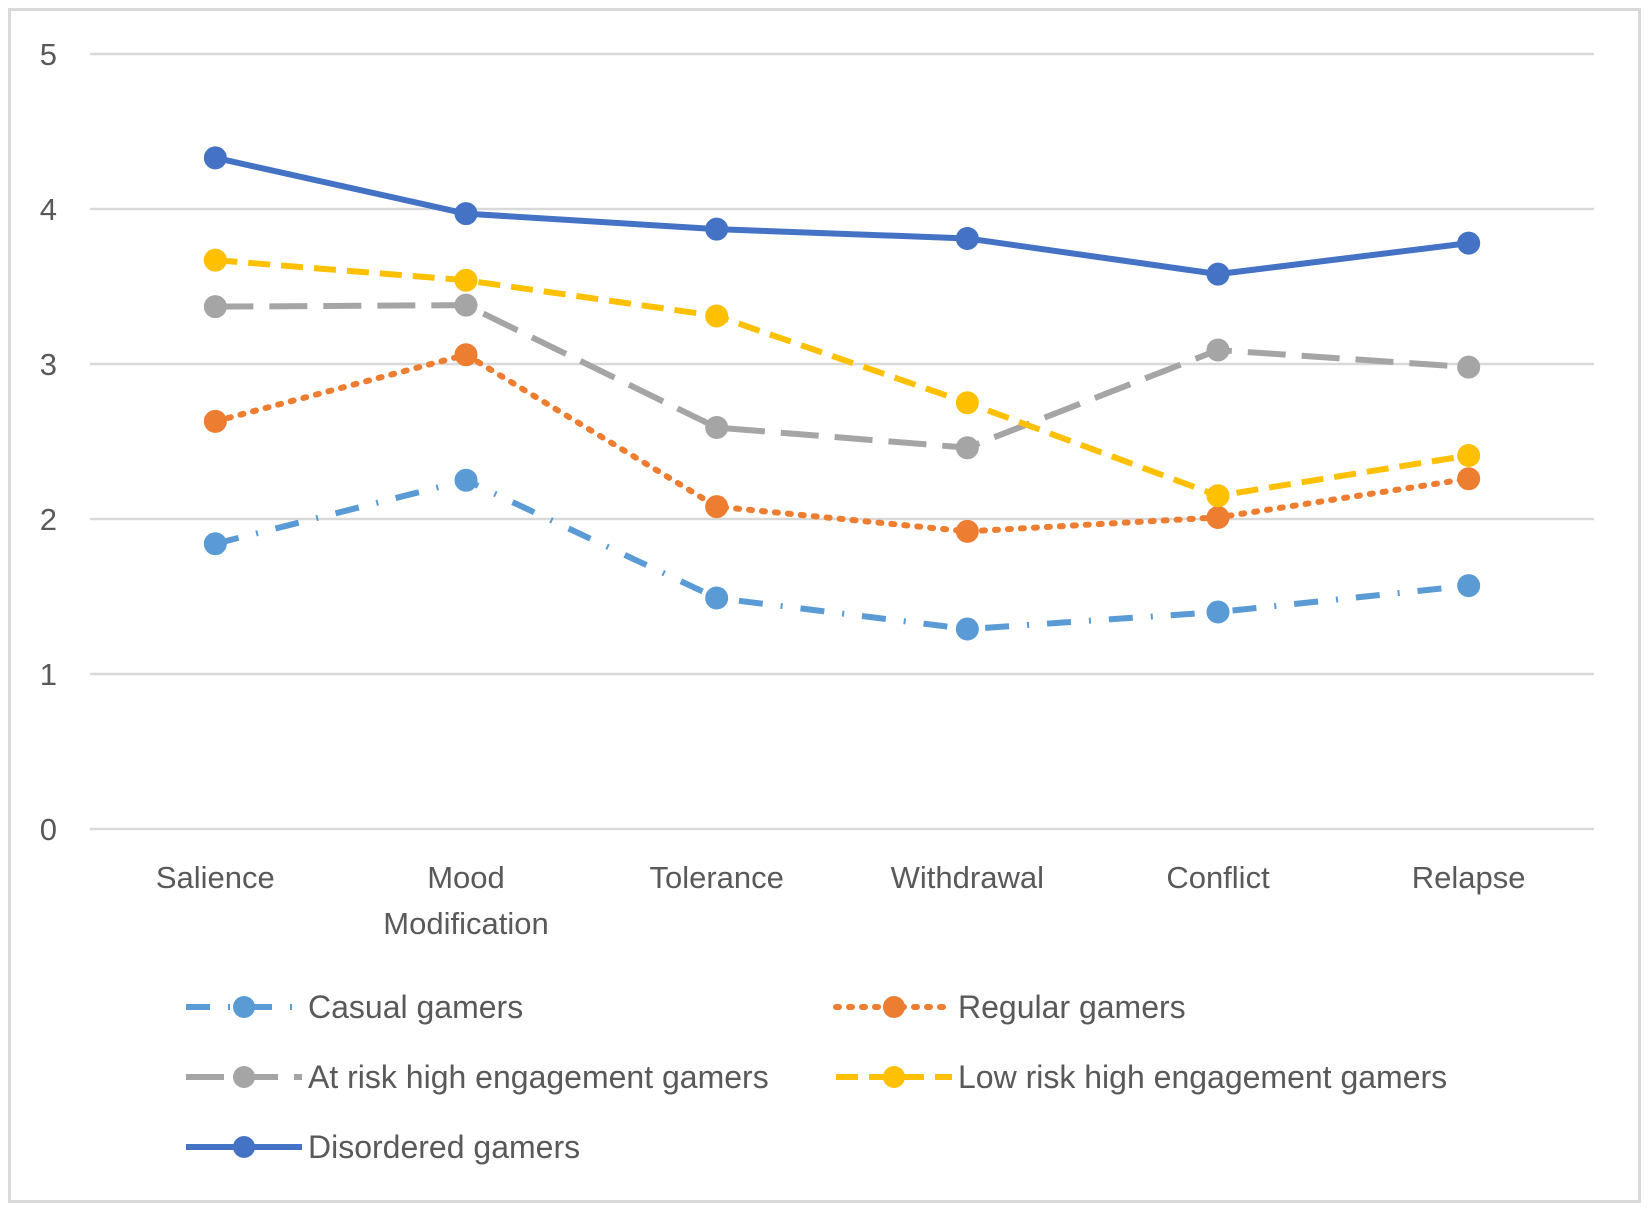  What do you see at coordinates (48, 209) in the screenshot?
I see `y-tick-label: 4` at bounding box center [48, 209].